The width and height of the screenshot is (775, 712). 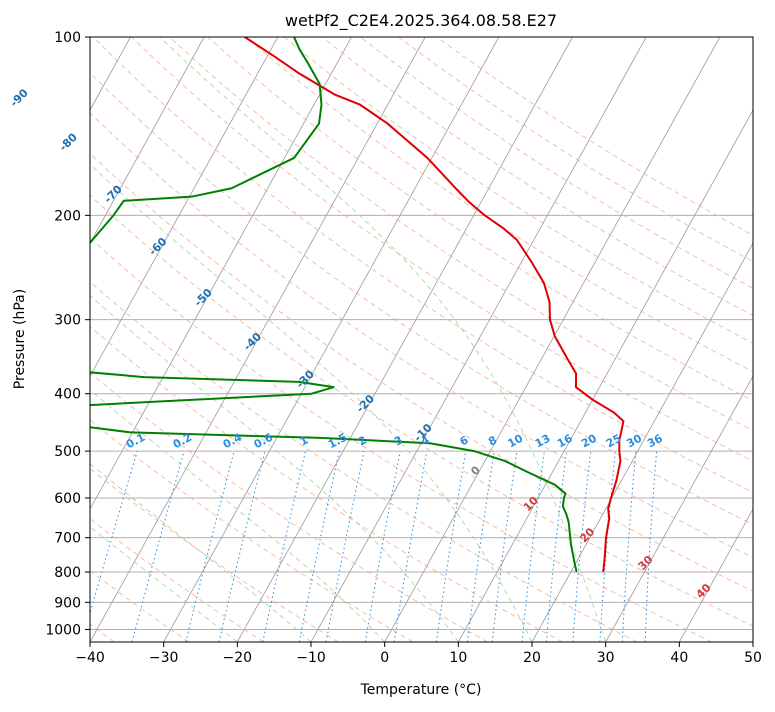 What do you see at coordinates (655, 441) in the screenshot?
I see `mixing-ratio-label: 36` at bounding box center [655, 441].